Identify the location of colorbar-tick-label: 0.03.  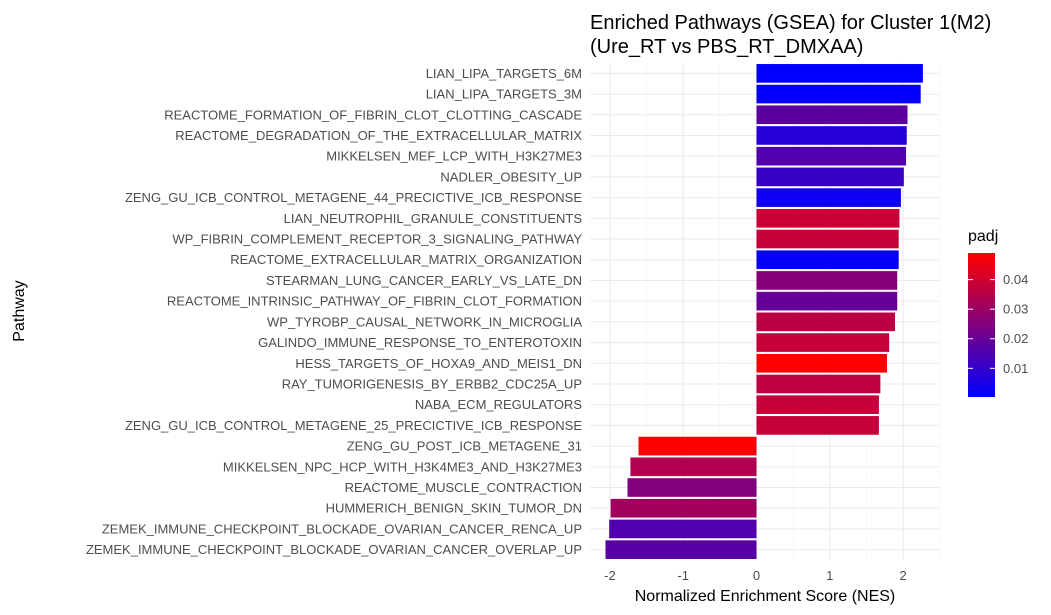
(1015, 309).